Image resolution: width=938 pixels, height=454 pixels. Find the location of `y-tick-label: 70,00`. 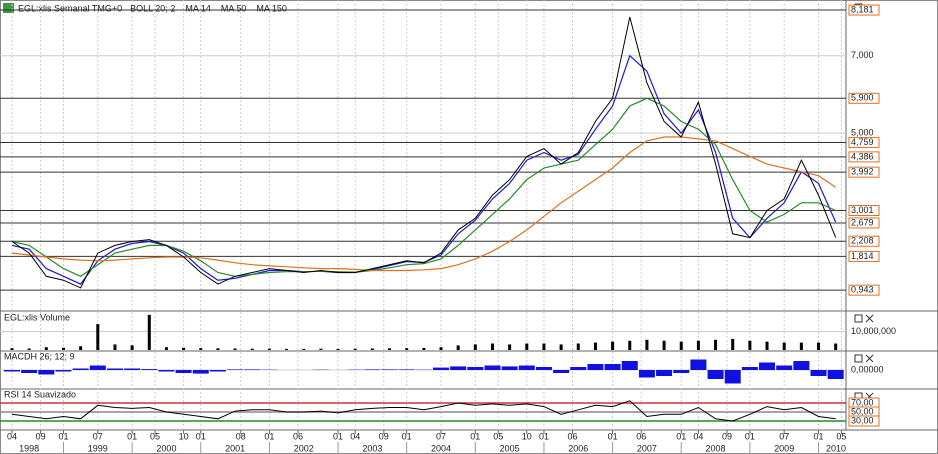

y-tick-label: 70,00 is located at coordinates (862, 402).